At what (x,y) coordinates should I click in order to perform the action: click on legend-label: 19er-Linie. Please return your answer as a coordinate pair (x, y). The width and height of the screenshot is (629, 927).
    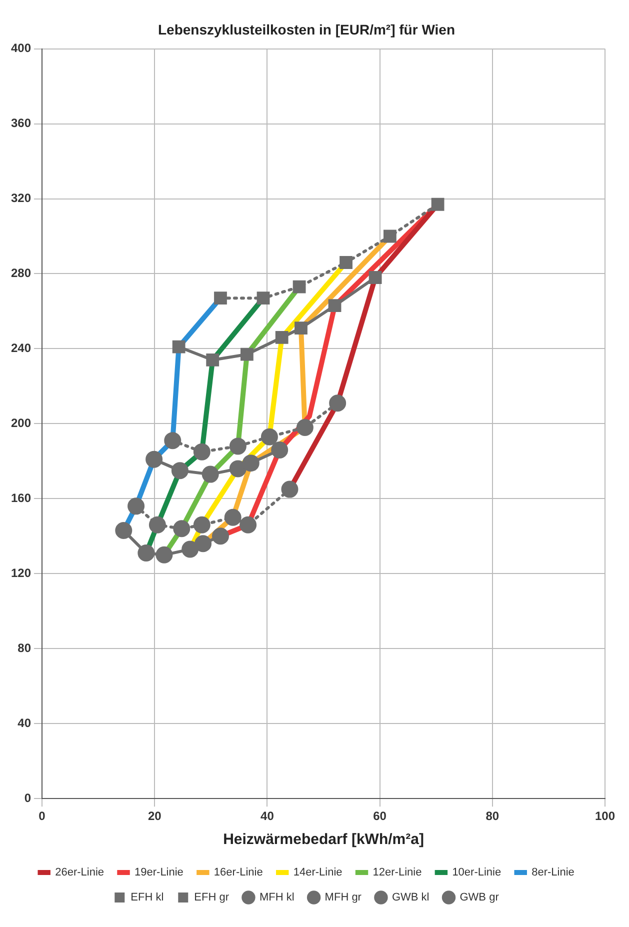
    Looking at the image, I should click on (159, 872).